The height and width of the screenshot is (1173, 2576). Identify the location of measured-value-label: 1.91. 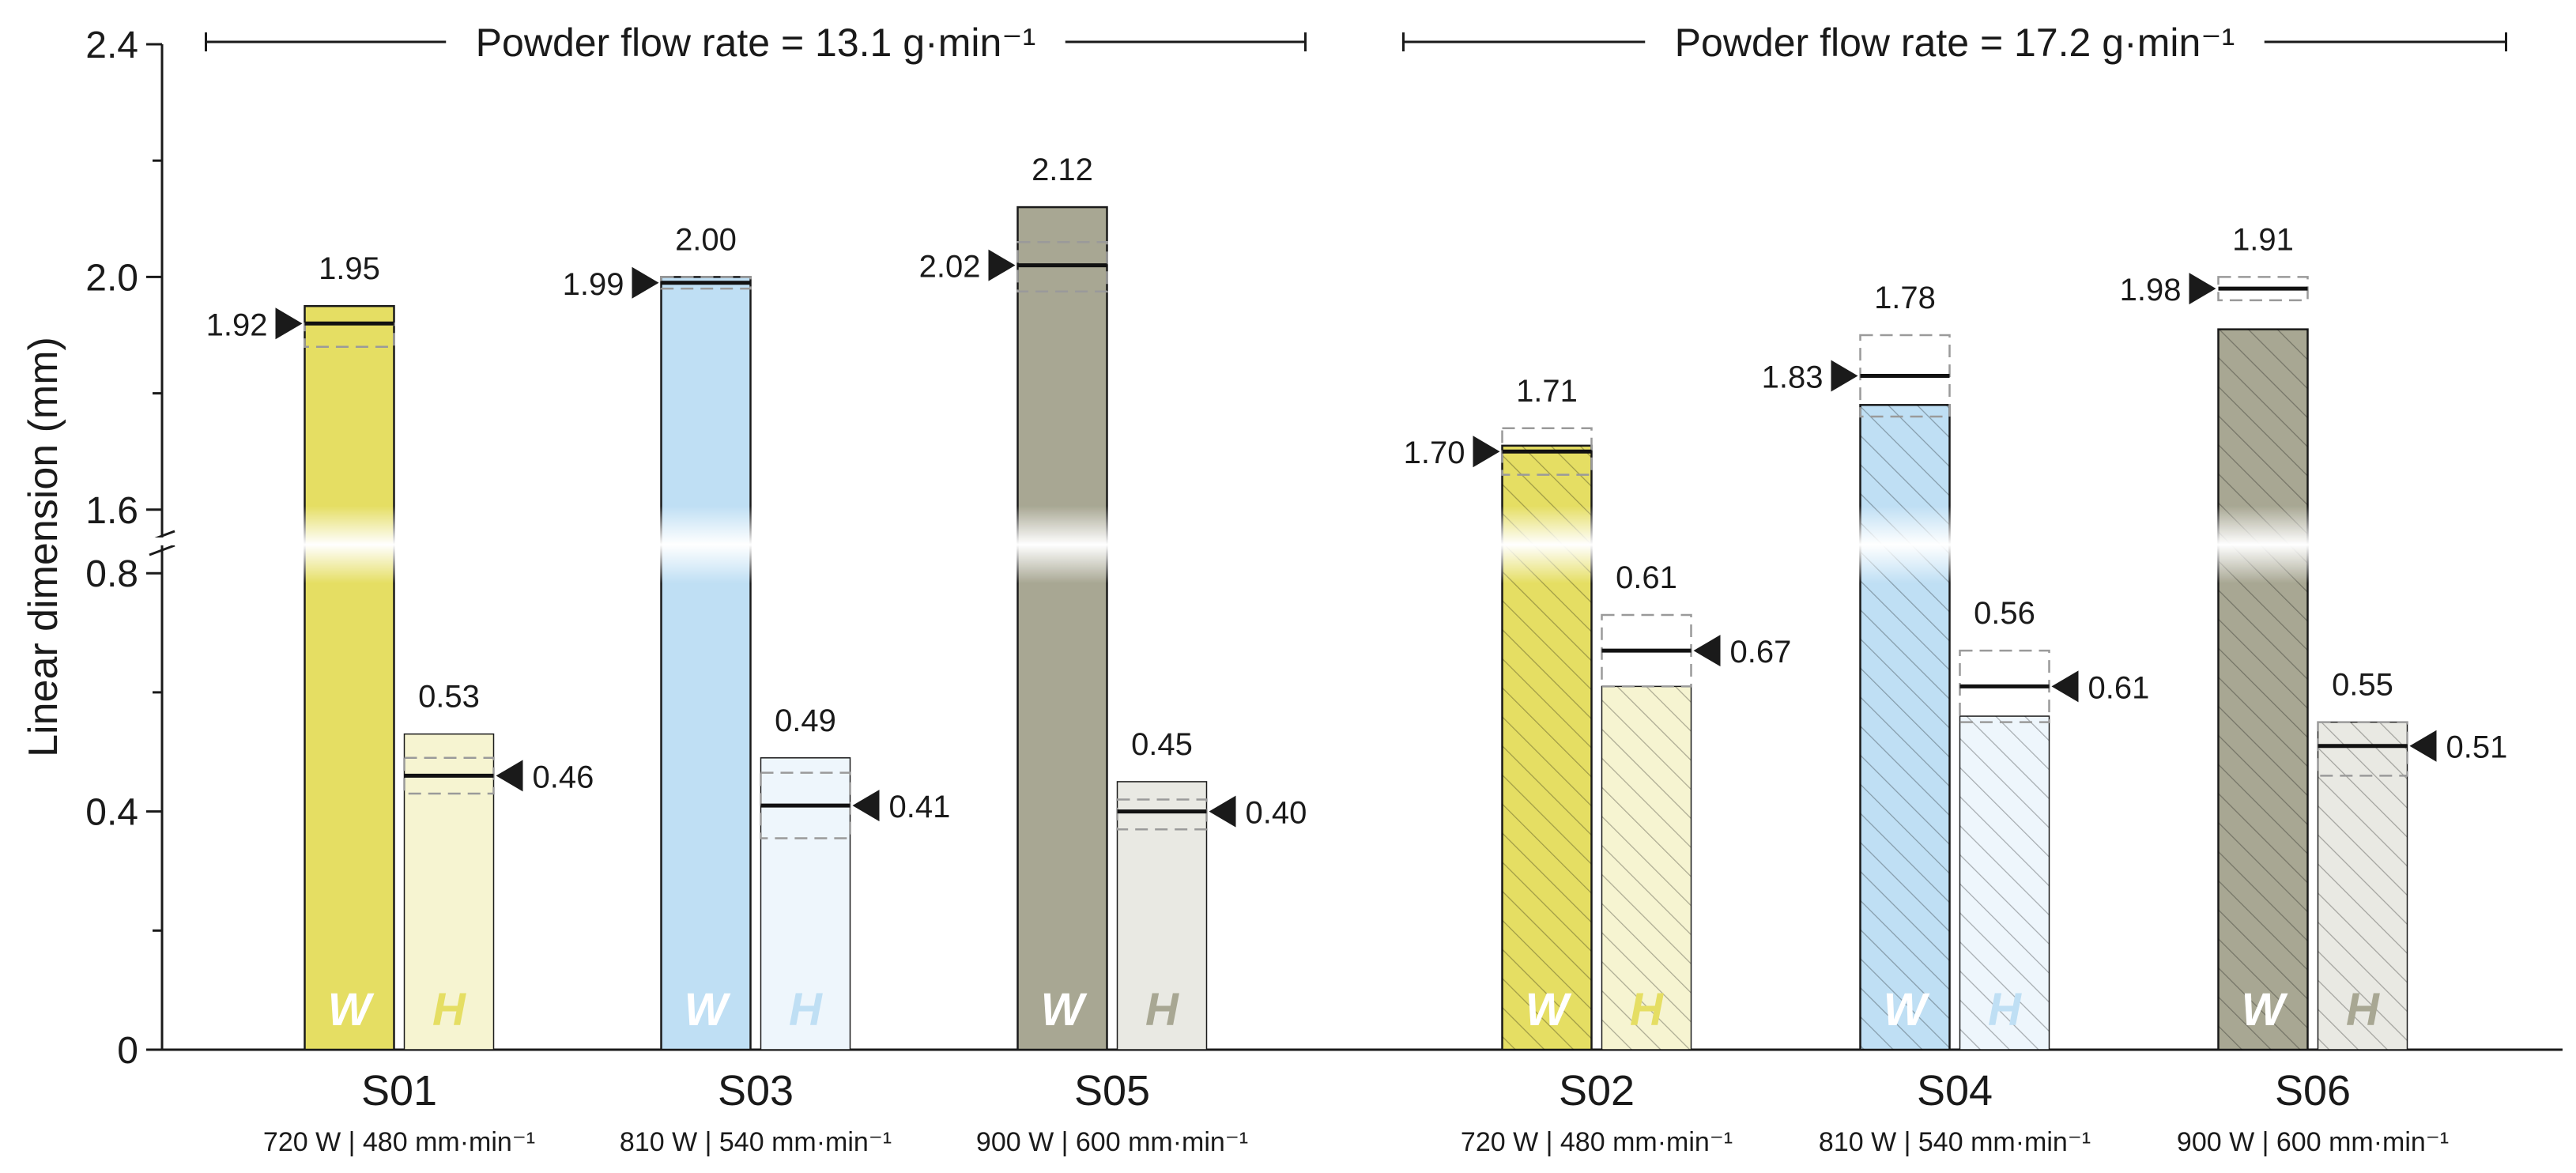
(2263, 239).